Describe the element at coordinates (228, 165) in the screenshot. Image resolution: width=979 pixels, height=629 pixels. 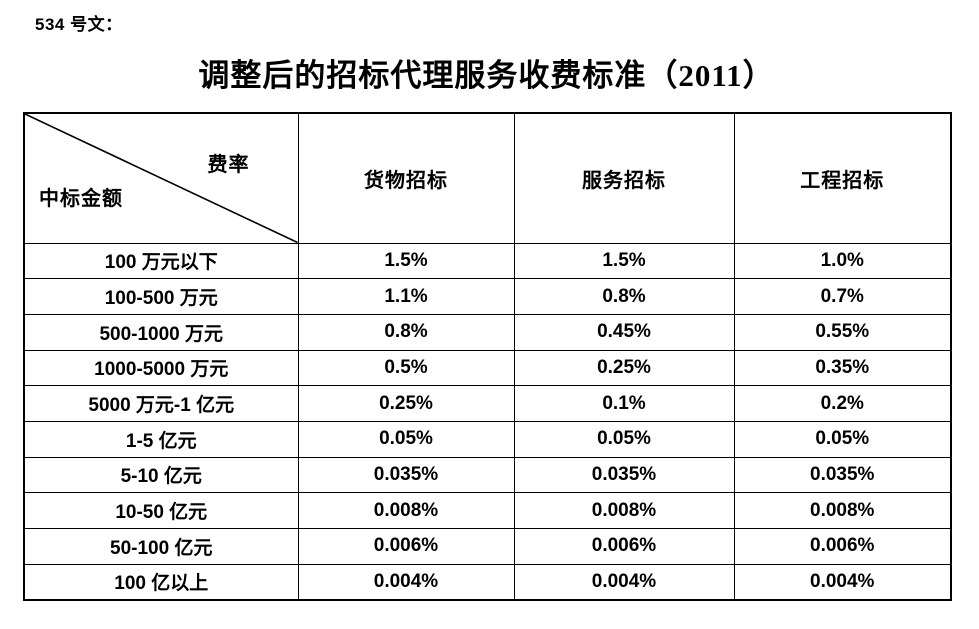
I see `corner-label-rate: 费率` at that location.